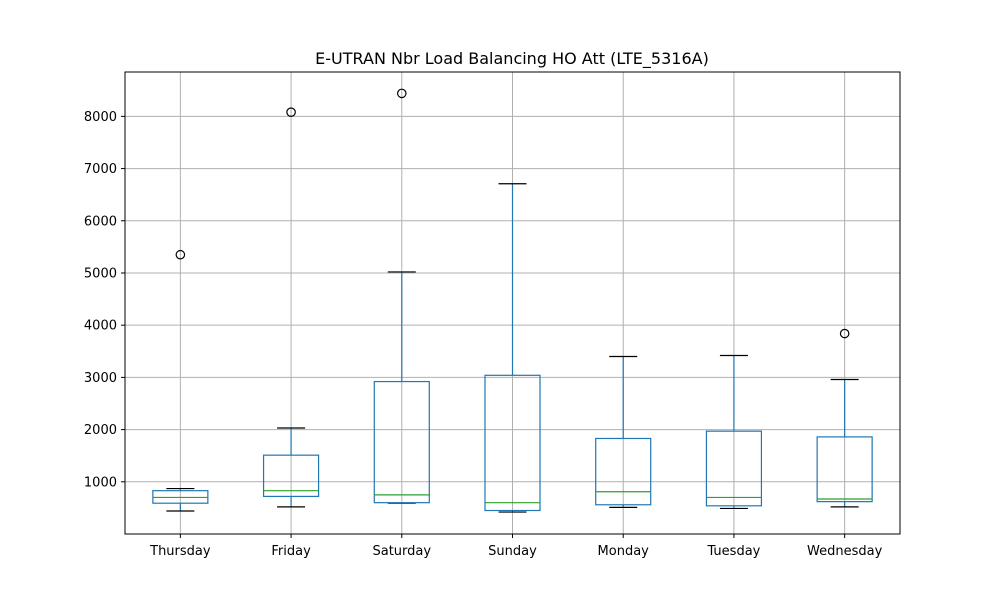 This screenshot has width=1000, height=600. I want to click on y-tick-label: 1000, so click(100, 482).